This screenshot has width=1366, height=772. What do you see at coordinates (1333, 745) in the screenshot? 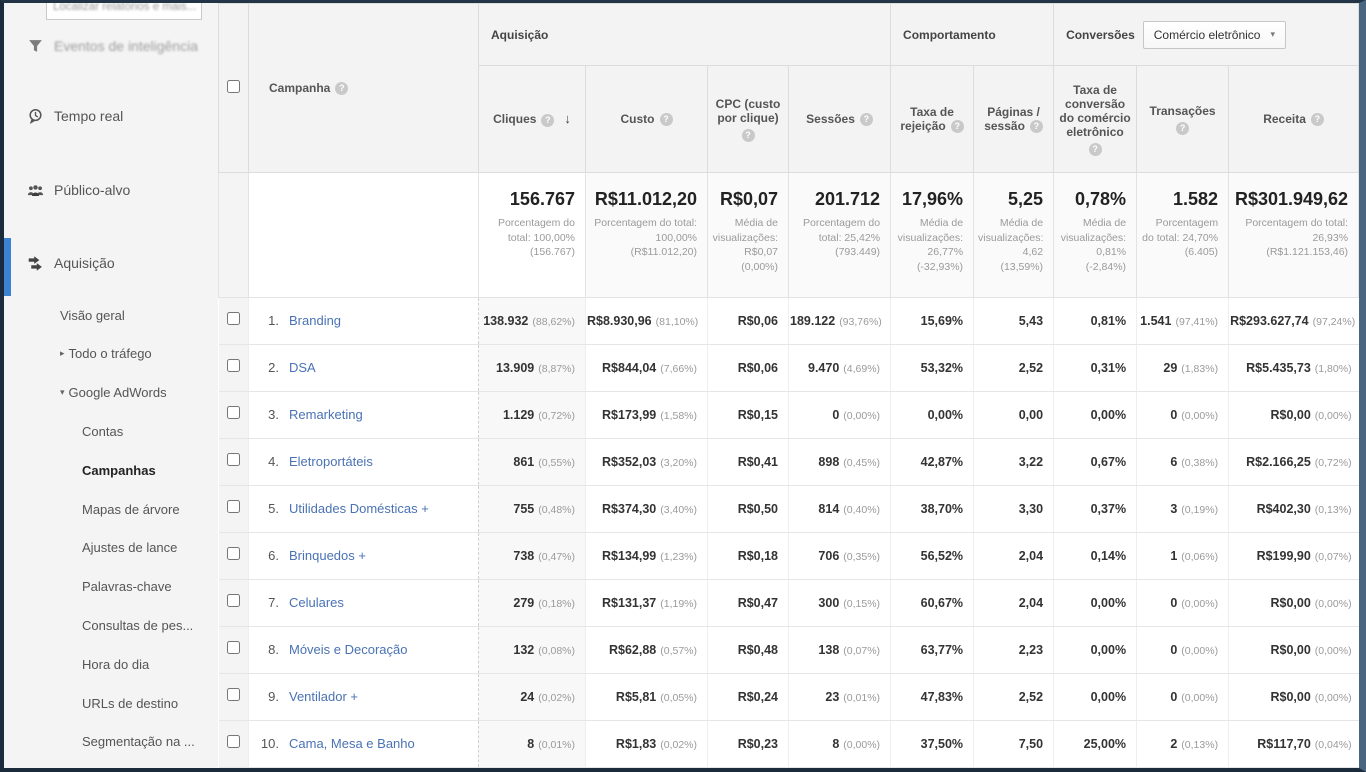
I see `cell-percent: (0,04%)` at bounding box center [1333, 745].